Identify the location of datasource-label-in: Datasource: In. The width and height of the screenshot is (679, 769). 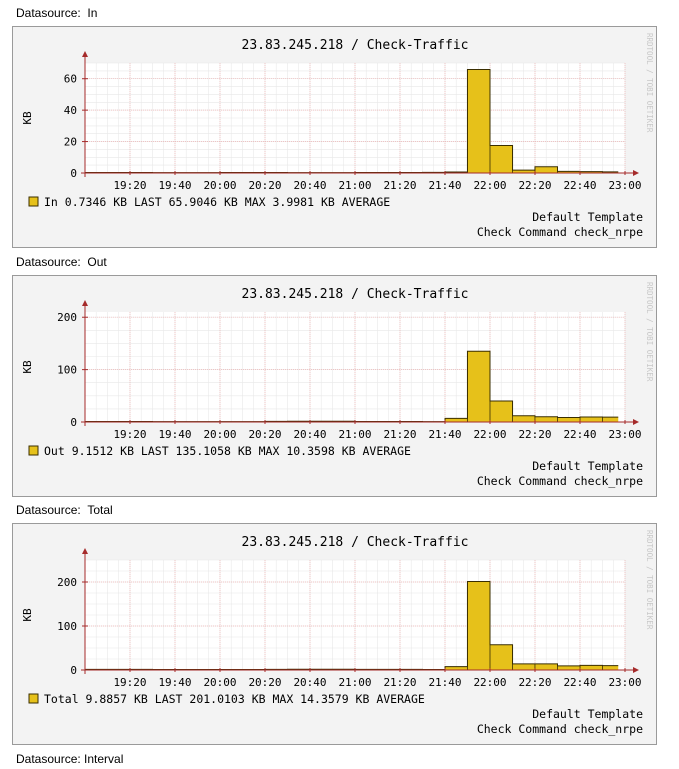
(56, 13).